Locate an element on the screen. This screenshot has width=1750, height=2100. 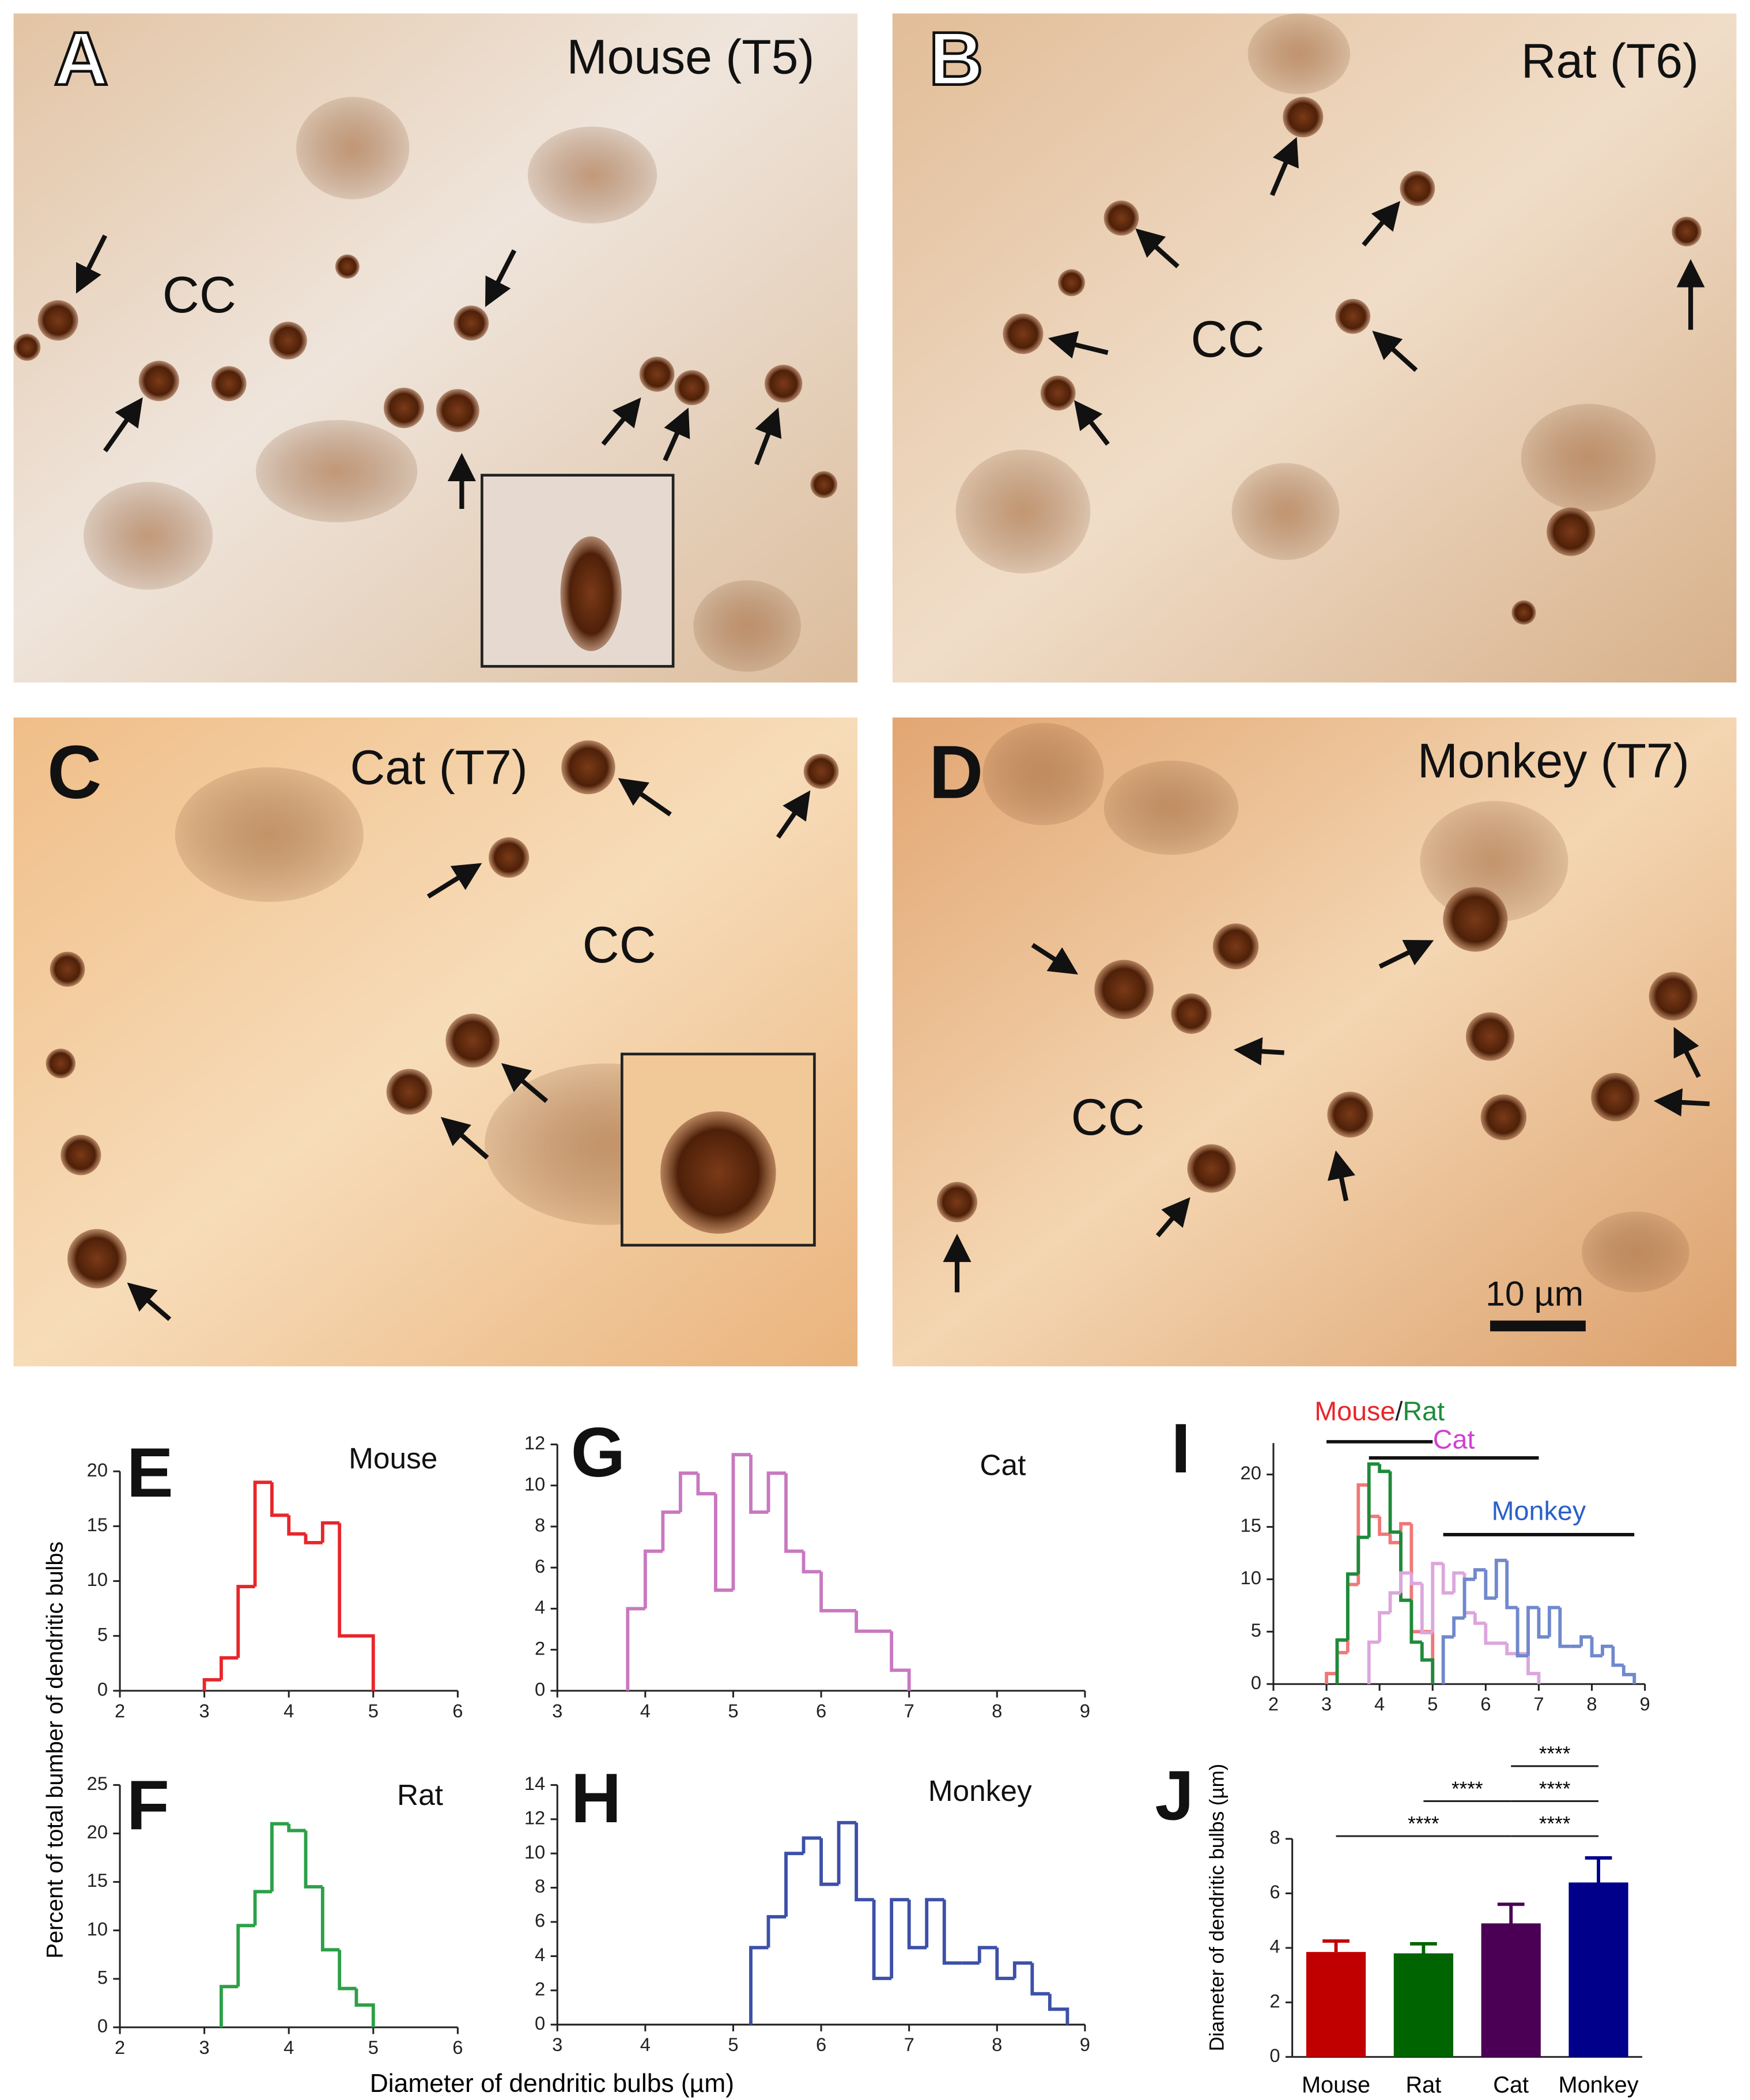
x-tick-label: 5 is located at coordinates (373, 1710).